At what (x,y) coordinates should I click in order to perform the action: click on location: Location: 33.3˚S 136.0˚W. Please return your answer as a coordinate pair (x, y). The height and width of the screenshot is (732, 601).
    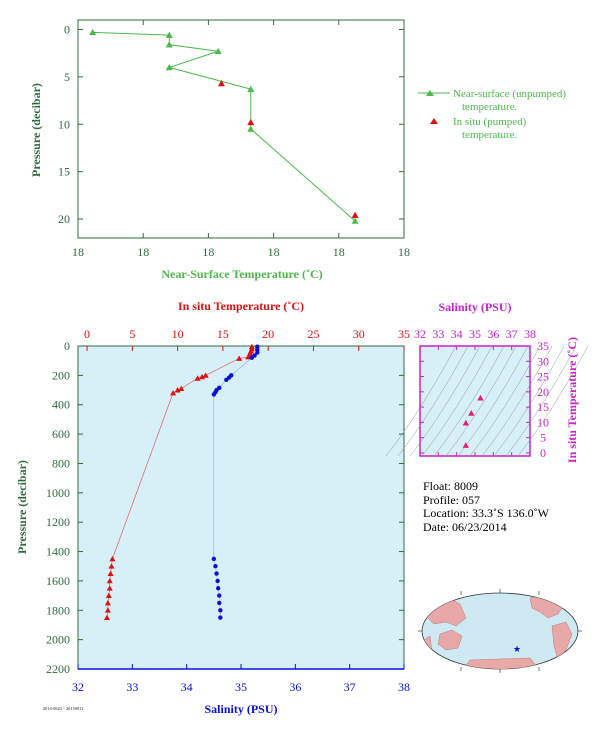
    Looking at the image, I should click on (486, 513).